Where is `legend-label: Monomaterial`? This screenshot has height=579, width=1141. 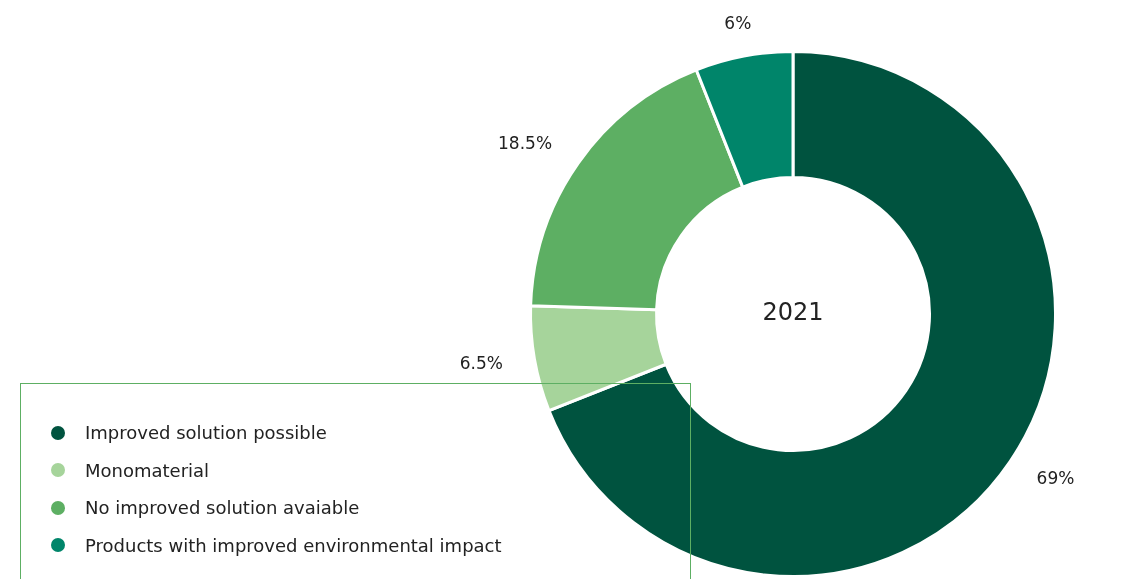 legend-label: Monomaterial is located at coordinates (147, 470).